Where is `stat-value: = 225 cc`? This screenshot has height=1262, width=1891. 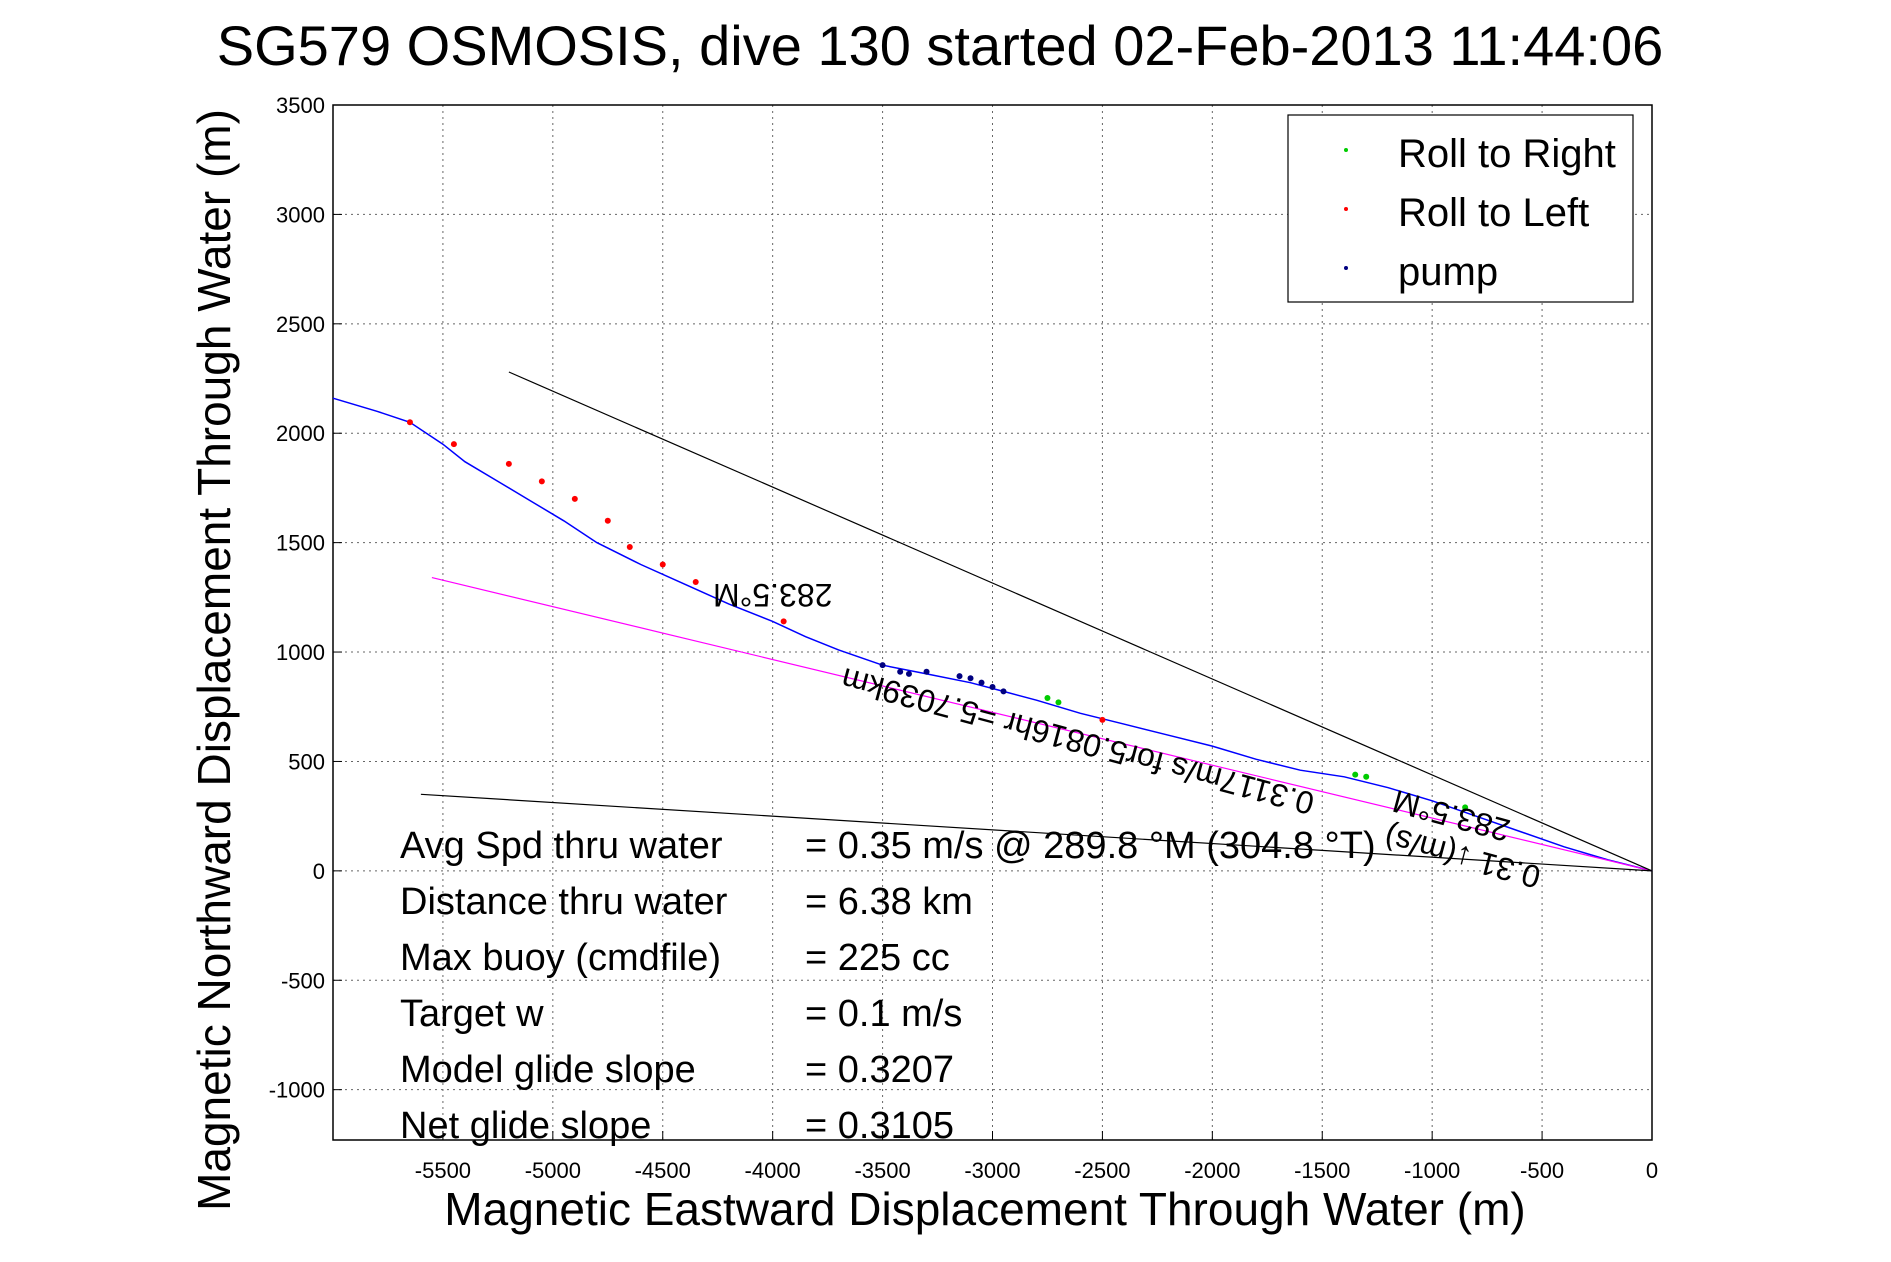
stat-value: = 225 cc is located at coordinates (877, 958).